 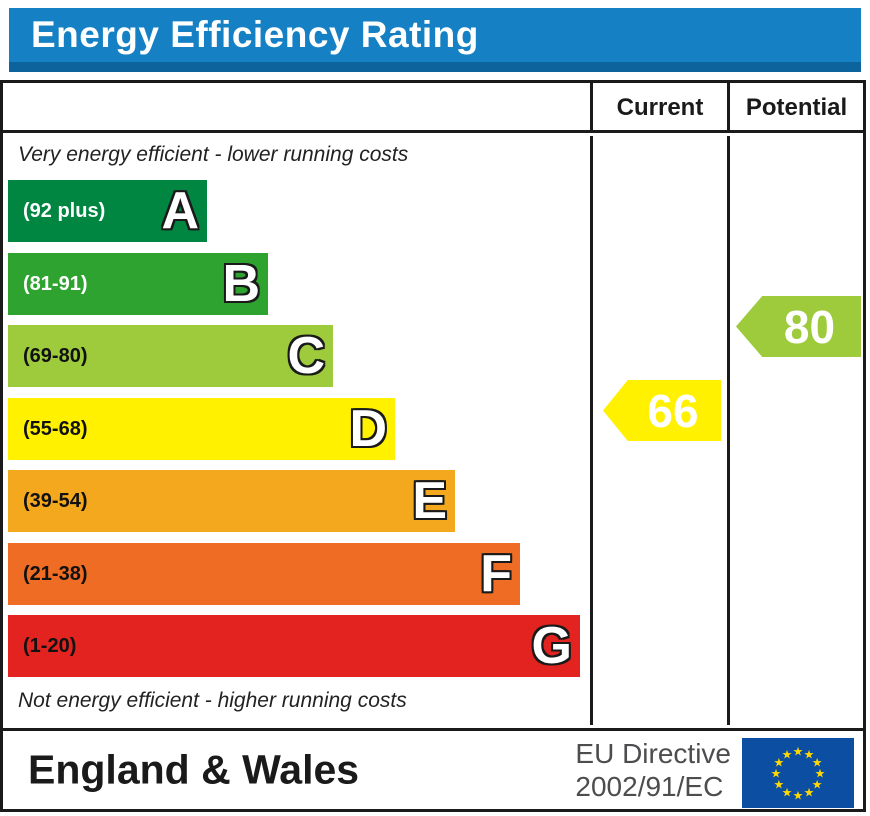 I want to click on eu-directive-line1: EU Directive, so click(x=653, y=753).